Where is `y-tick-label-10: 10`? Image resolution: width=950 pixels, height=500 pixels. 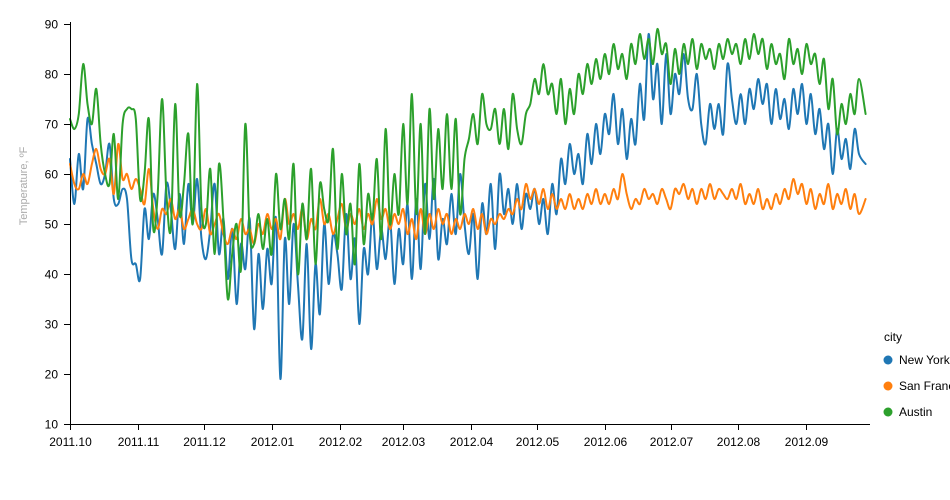 y-tick-label-10: 10 is located at coordinates (52, 425).